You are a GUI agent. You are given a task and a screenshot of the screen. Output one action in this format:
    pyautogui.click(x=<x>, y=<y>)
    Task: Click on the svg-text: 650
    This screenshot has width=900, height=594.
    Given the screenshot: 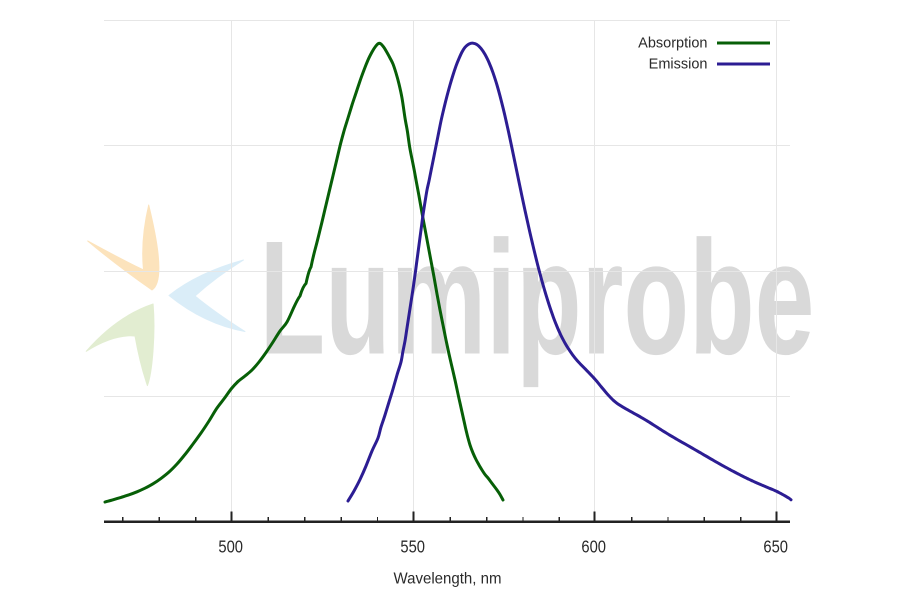 What is the action you would take?
    pyautogui.click(x=775, y=547)
    